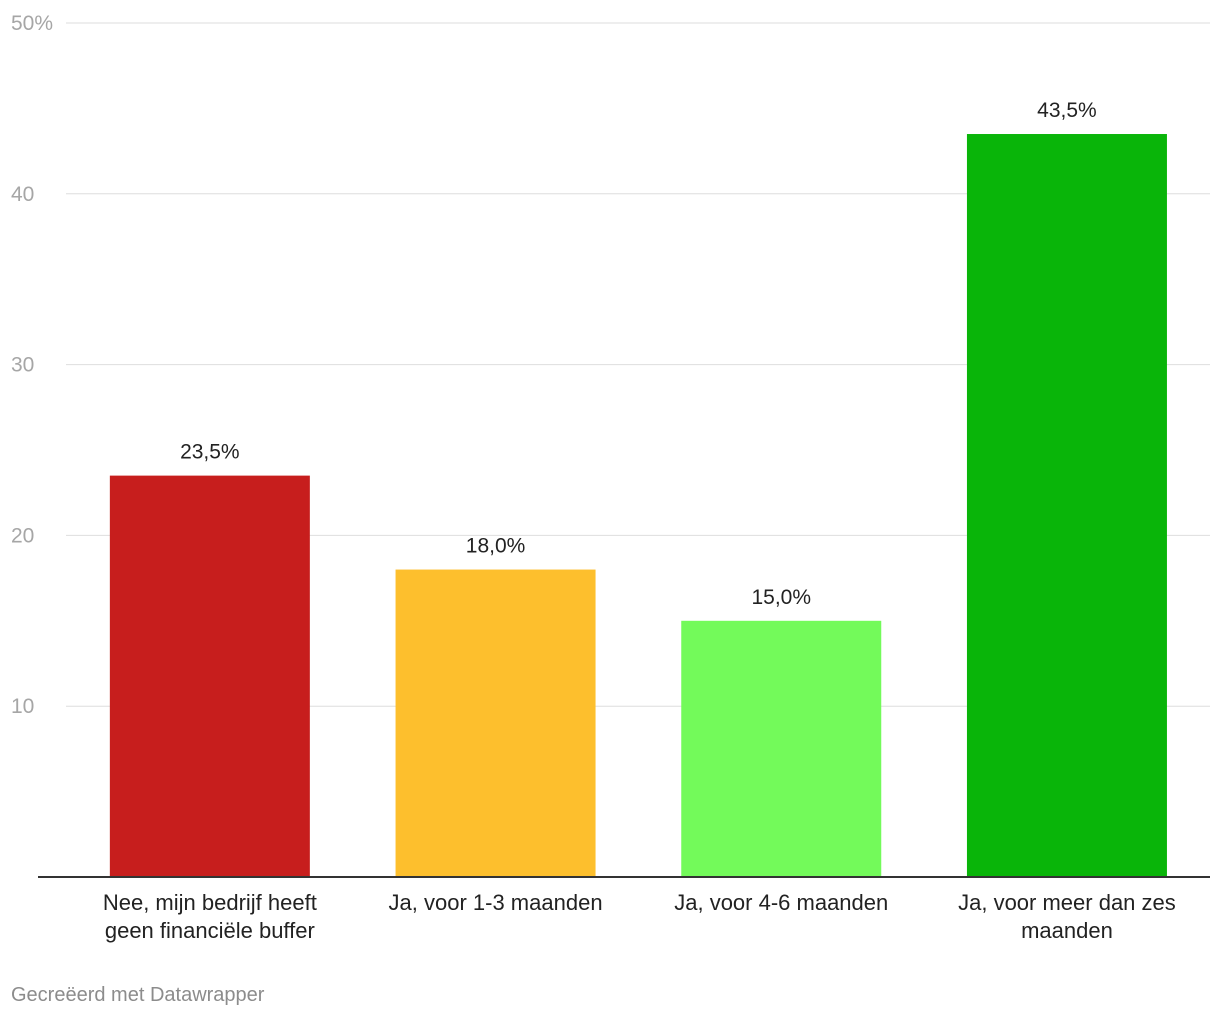 The image size is (1220, 1020). What do you see at coordinates (1067, 110) in the screenshot?
I see `bar-value-label: 43,5%` at bounding box center [1067, 110].